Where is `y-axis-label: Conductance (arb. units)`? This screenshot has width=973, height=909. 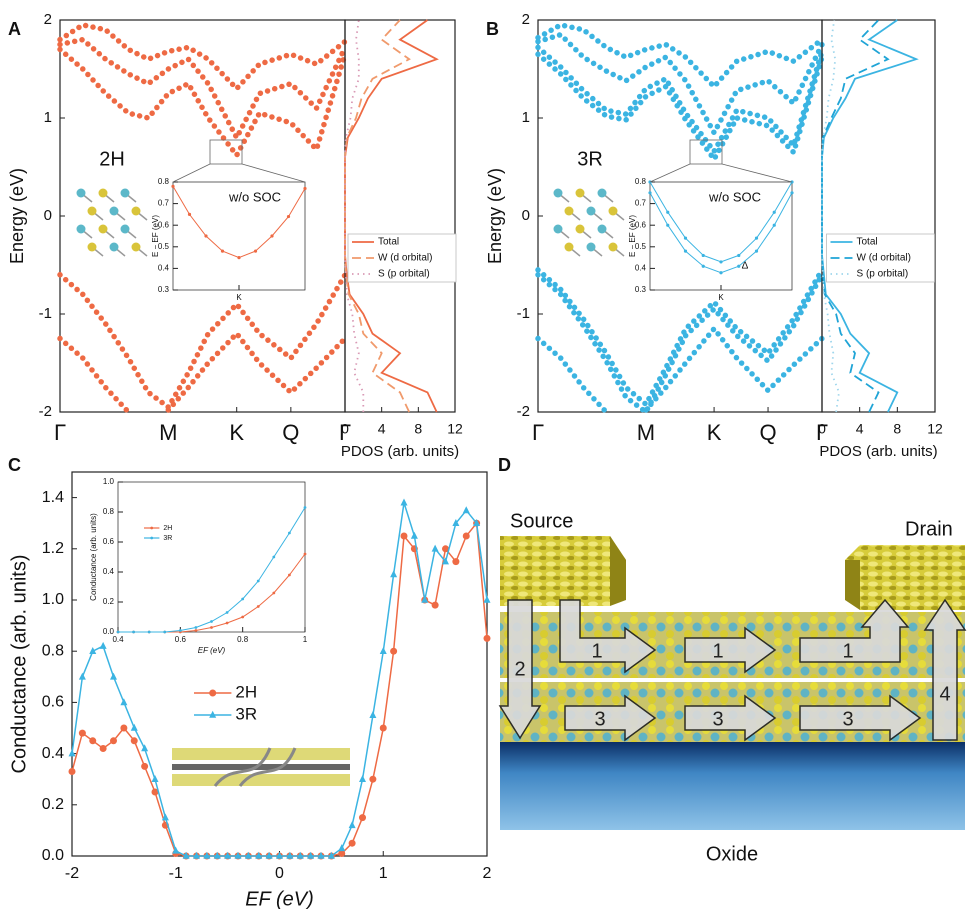
y-axis-label: Conductance (arb. units) is located at coordinates (93, 557).